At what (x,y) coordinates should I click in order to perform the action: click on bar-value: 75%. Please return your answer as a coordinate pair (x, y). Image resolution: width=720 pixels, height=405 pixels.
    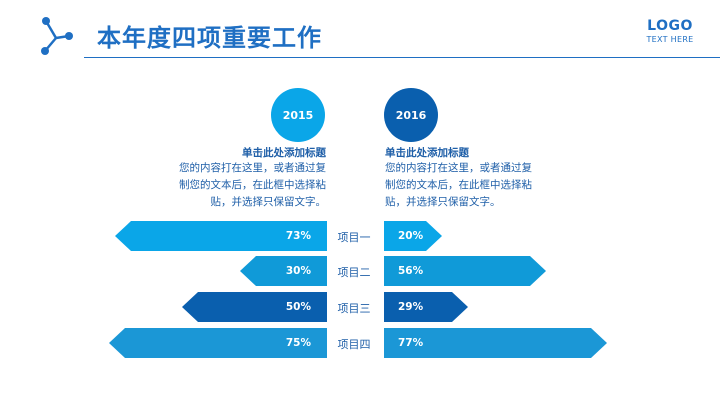
    Looking at the image, I should click on (298, 343).